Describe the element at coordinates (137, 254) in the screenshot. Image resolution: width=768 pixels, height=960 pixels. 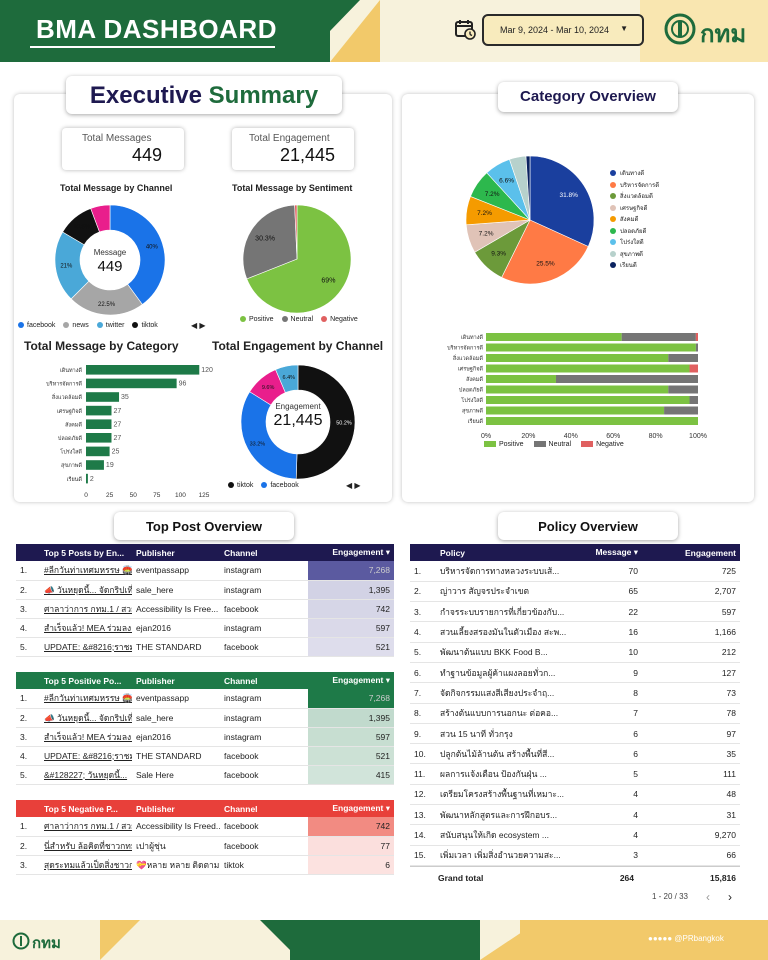
I see `pie-slice-facebook` at that location.